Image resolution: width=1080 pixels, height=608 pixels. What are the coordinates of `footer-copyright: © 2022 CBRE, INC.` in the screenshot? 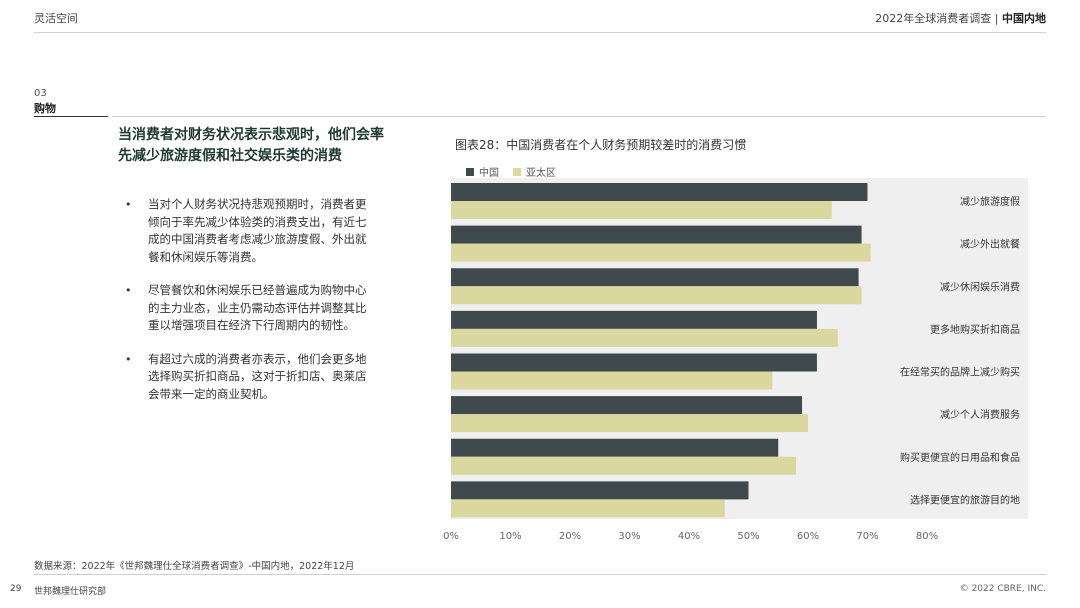 It's located at (1002, 589).